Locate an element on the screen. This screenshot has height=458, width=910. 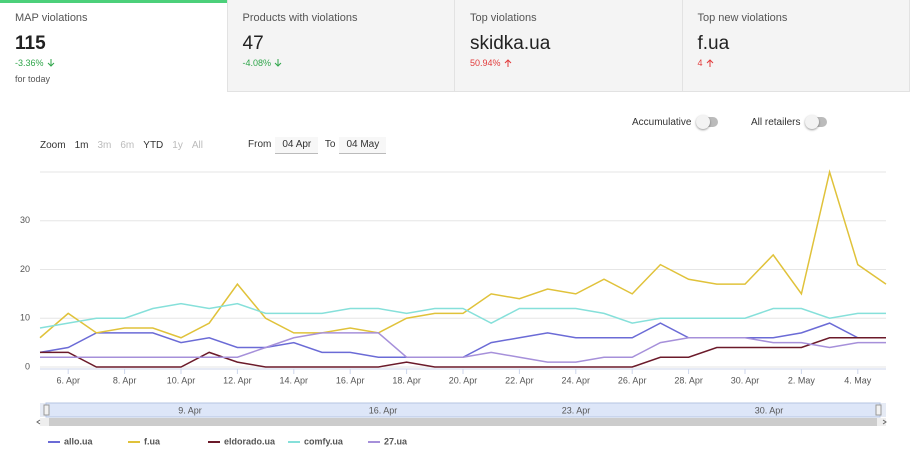
card-value: 115 is located at coordinates (30, 43).